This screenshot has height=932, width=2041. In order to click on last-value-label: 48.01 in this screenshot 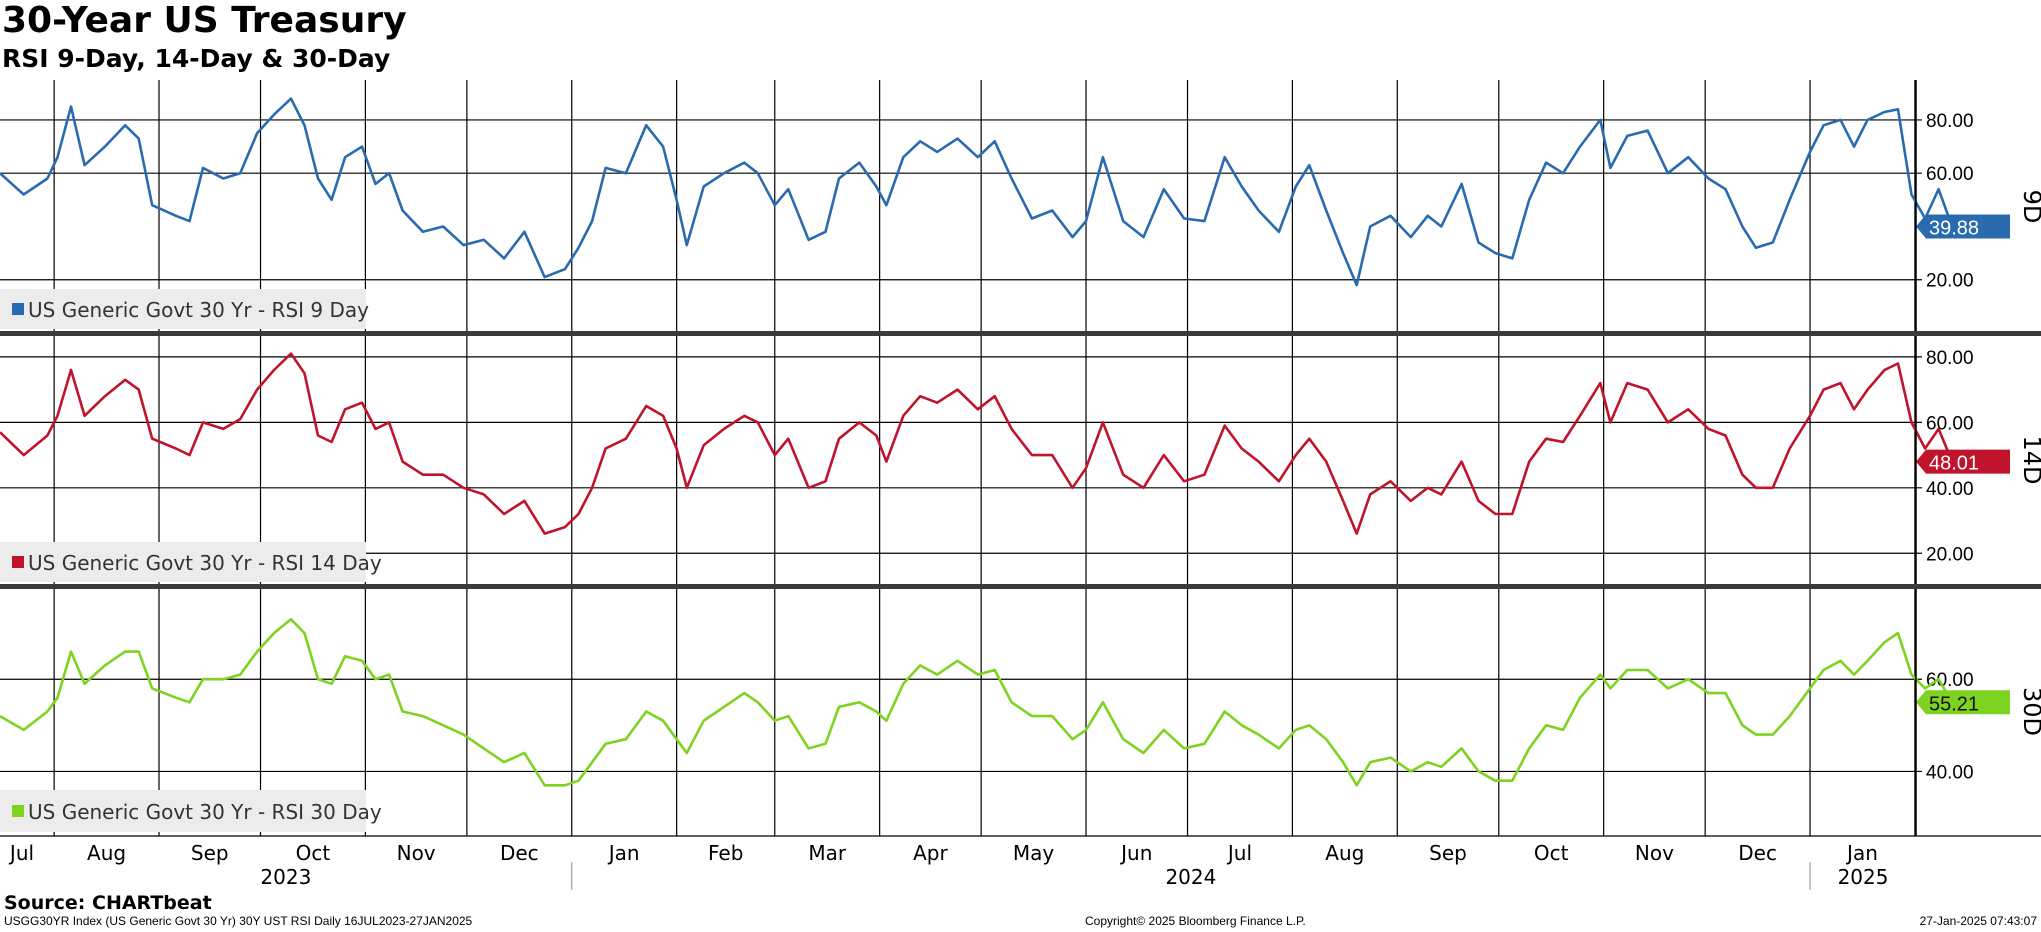, I will do `click(1954, 464)`.